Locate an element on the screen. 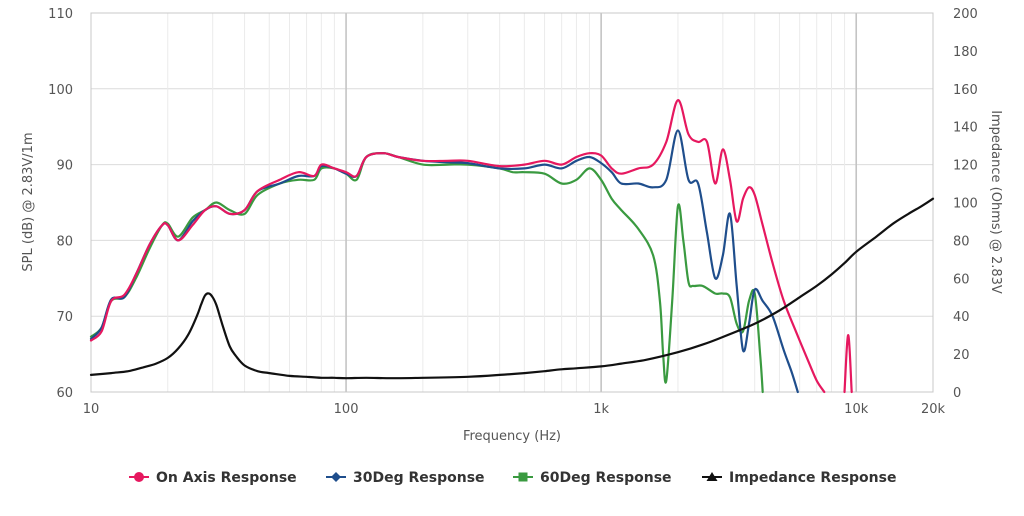 This screenshot has width=1024, height=516. y2-tick-label: 140 is located at coordinates (965, 128).